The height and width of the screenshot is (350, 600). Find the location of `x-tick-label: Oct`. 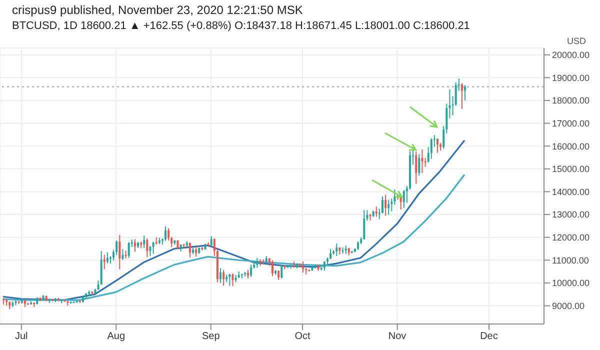

x-tick-label: Oct is located at coordinates (302, 336).